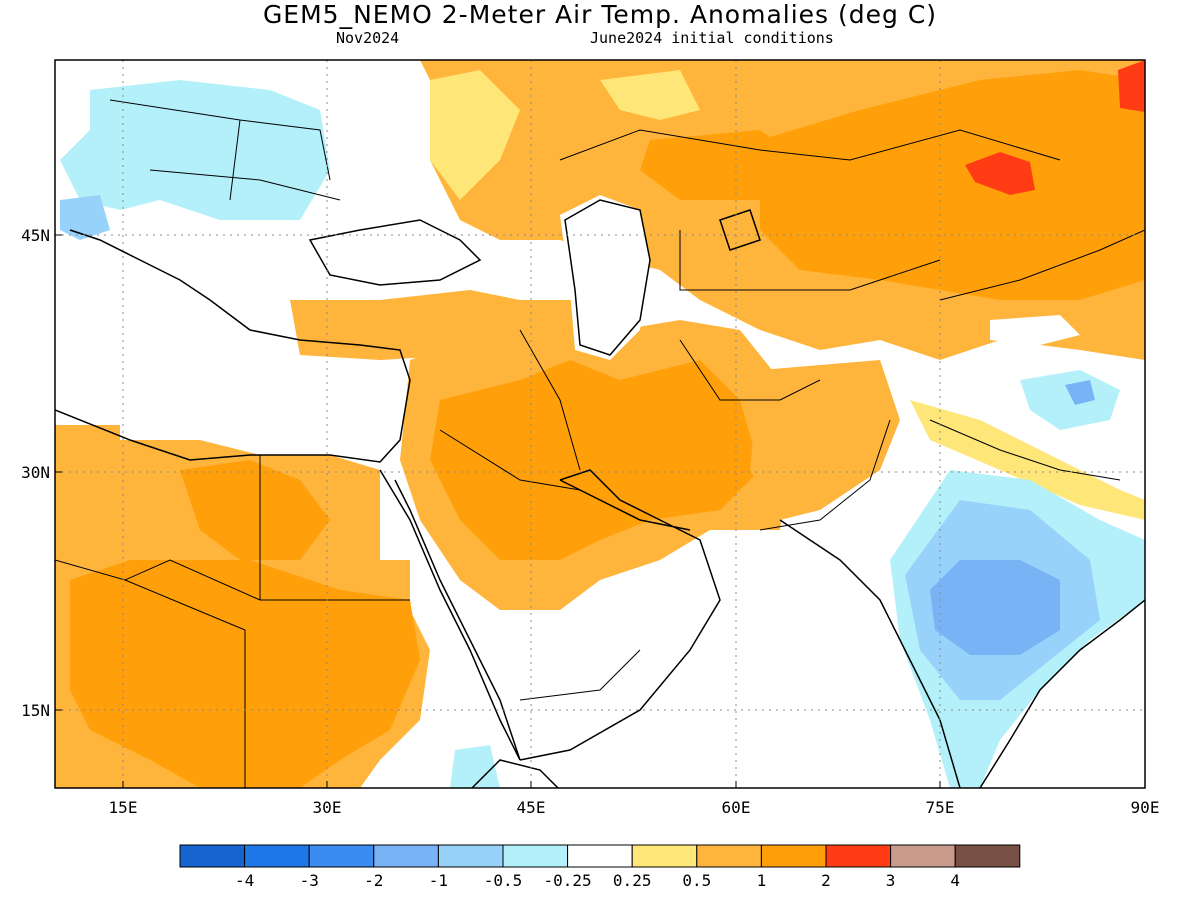  Describe the element at coordinates (475, 135) in the screenshot. I see `anomaly-pale-yellow-north` at that location.